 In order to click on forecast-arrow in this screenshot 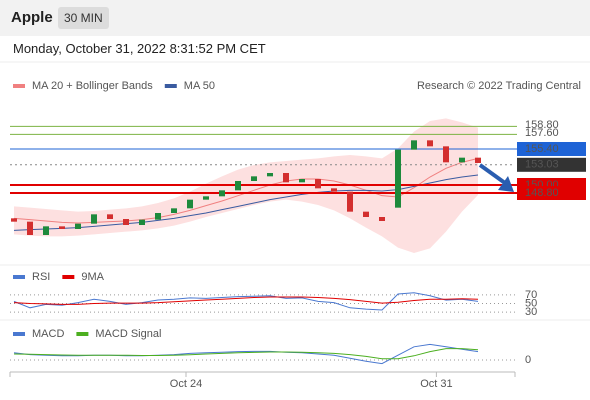, I will do `click(492, 174)`.